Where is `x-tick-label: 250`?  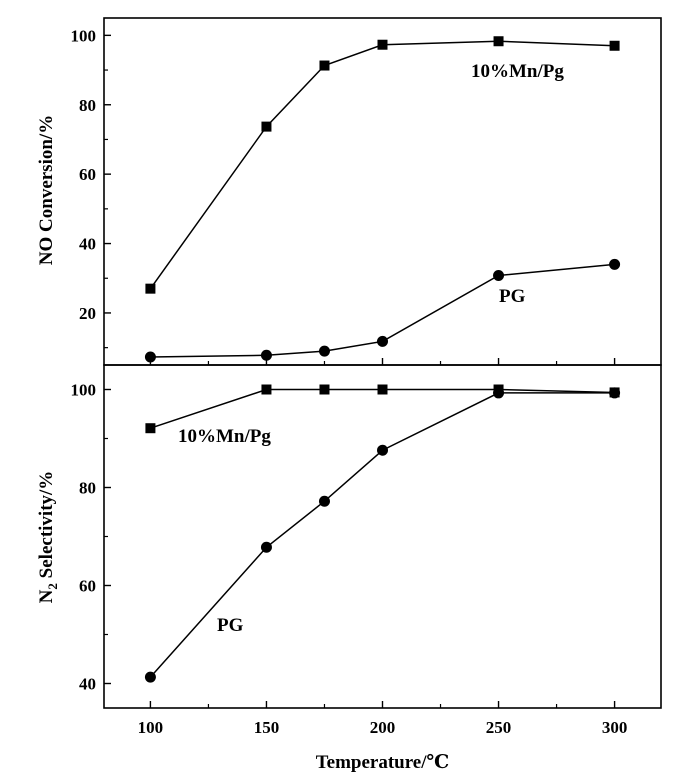 x-tick-label: 250 is located at coordinates (499, 727).